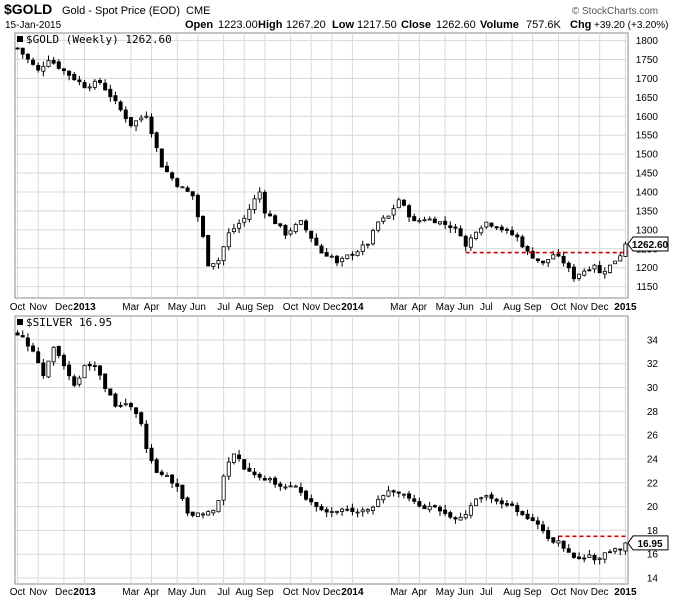 The image size is (700, 600). Describe the element at coordinates (647, 230) in the screenshot. I see `y-tick-label: 1300` at that location.